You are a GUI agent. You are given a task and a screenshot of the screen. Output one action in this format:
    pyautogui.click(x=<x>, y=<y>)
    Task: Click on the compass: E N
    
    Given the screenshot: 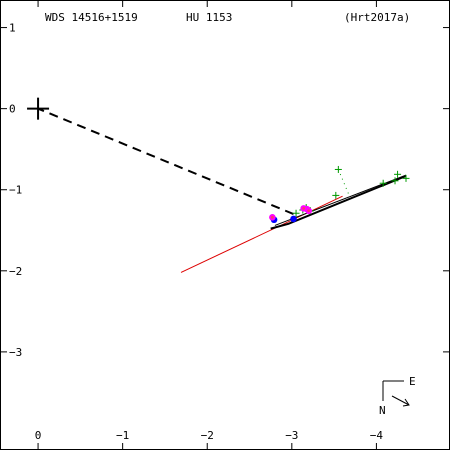 What is the action you would take?
    pyautogui.click(x=397, y=396)
    